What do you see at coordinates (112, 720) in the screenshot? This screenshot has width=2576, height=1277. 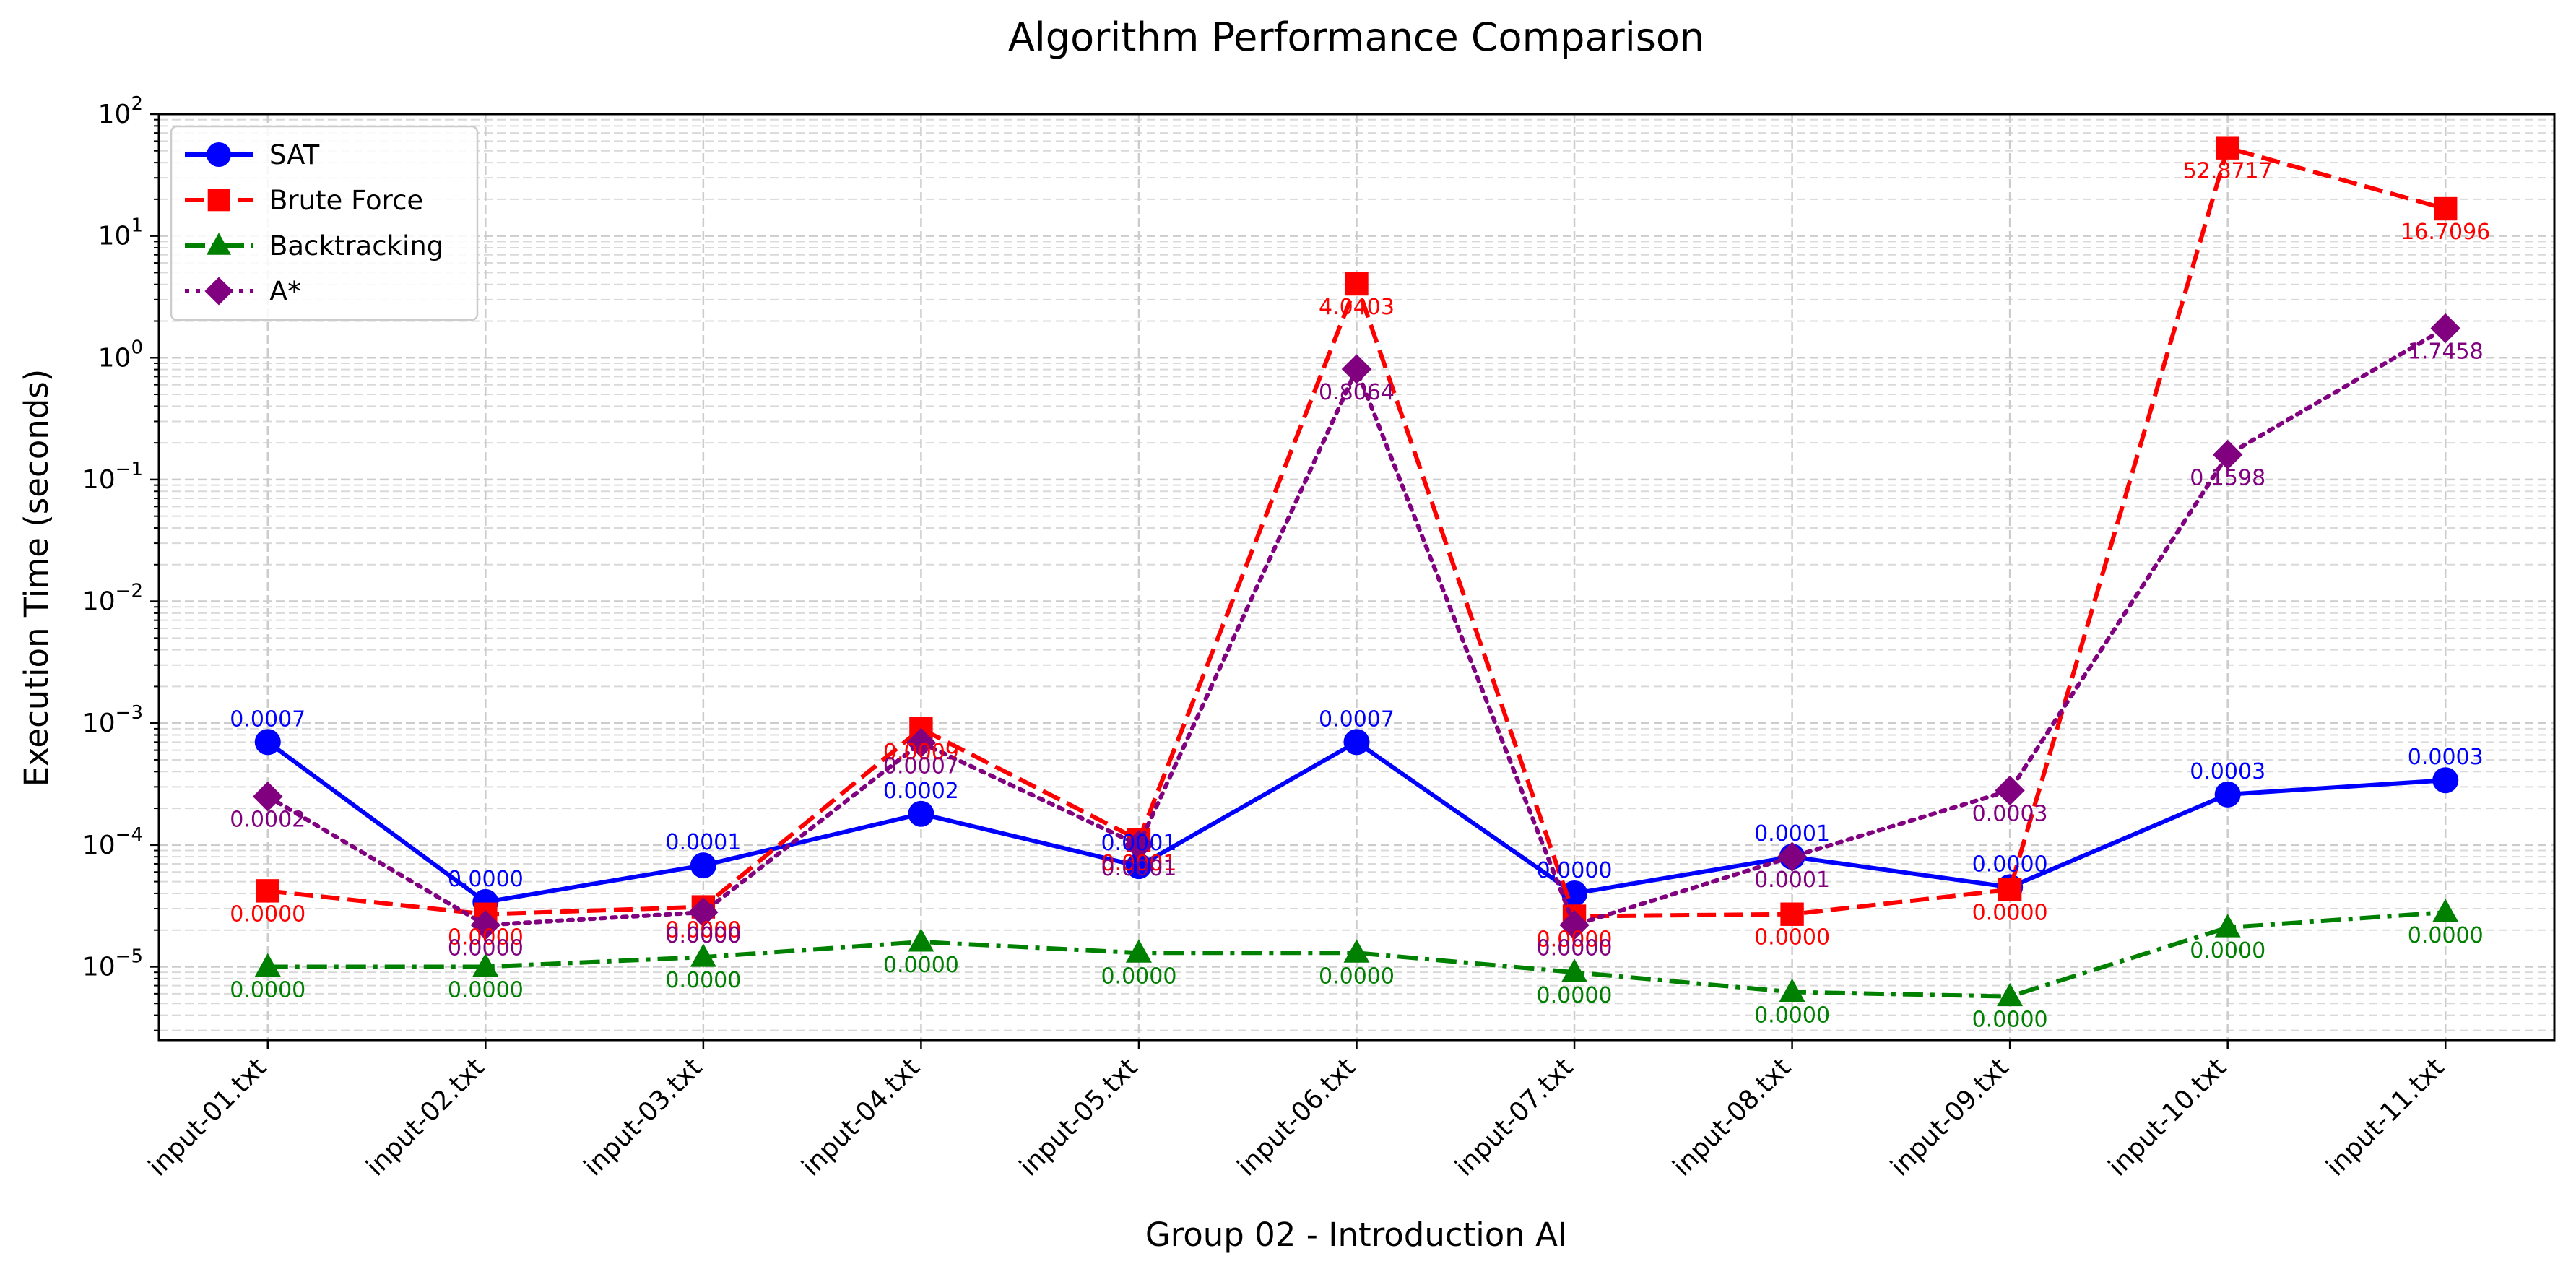 I see `y-tick-label: 10⁻³` at bounding box center [112, 720].